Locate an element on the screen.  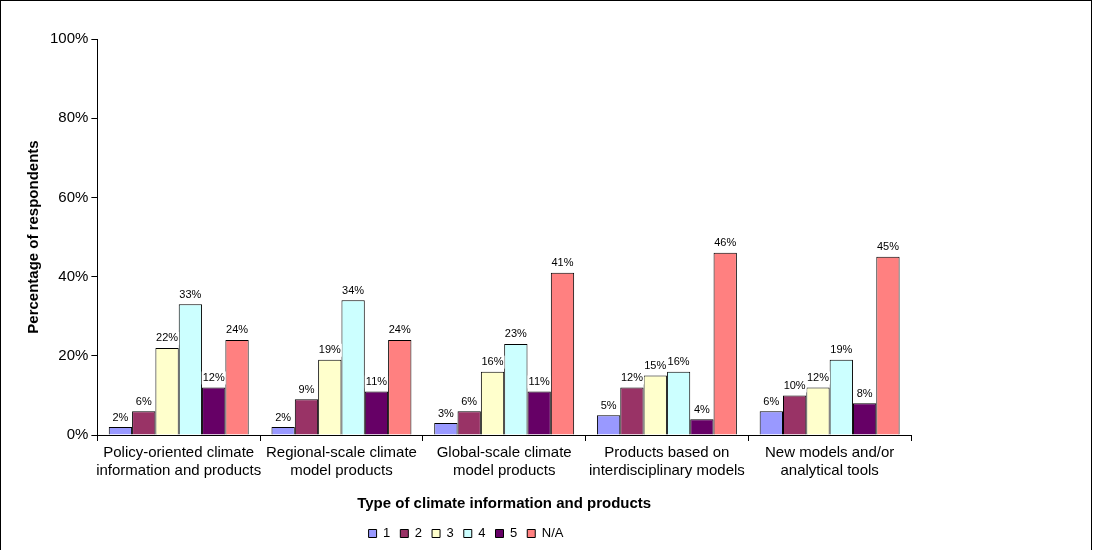
y-tick-label: 40% is located at coordinates (73, 275).